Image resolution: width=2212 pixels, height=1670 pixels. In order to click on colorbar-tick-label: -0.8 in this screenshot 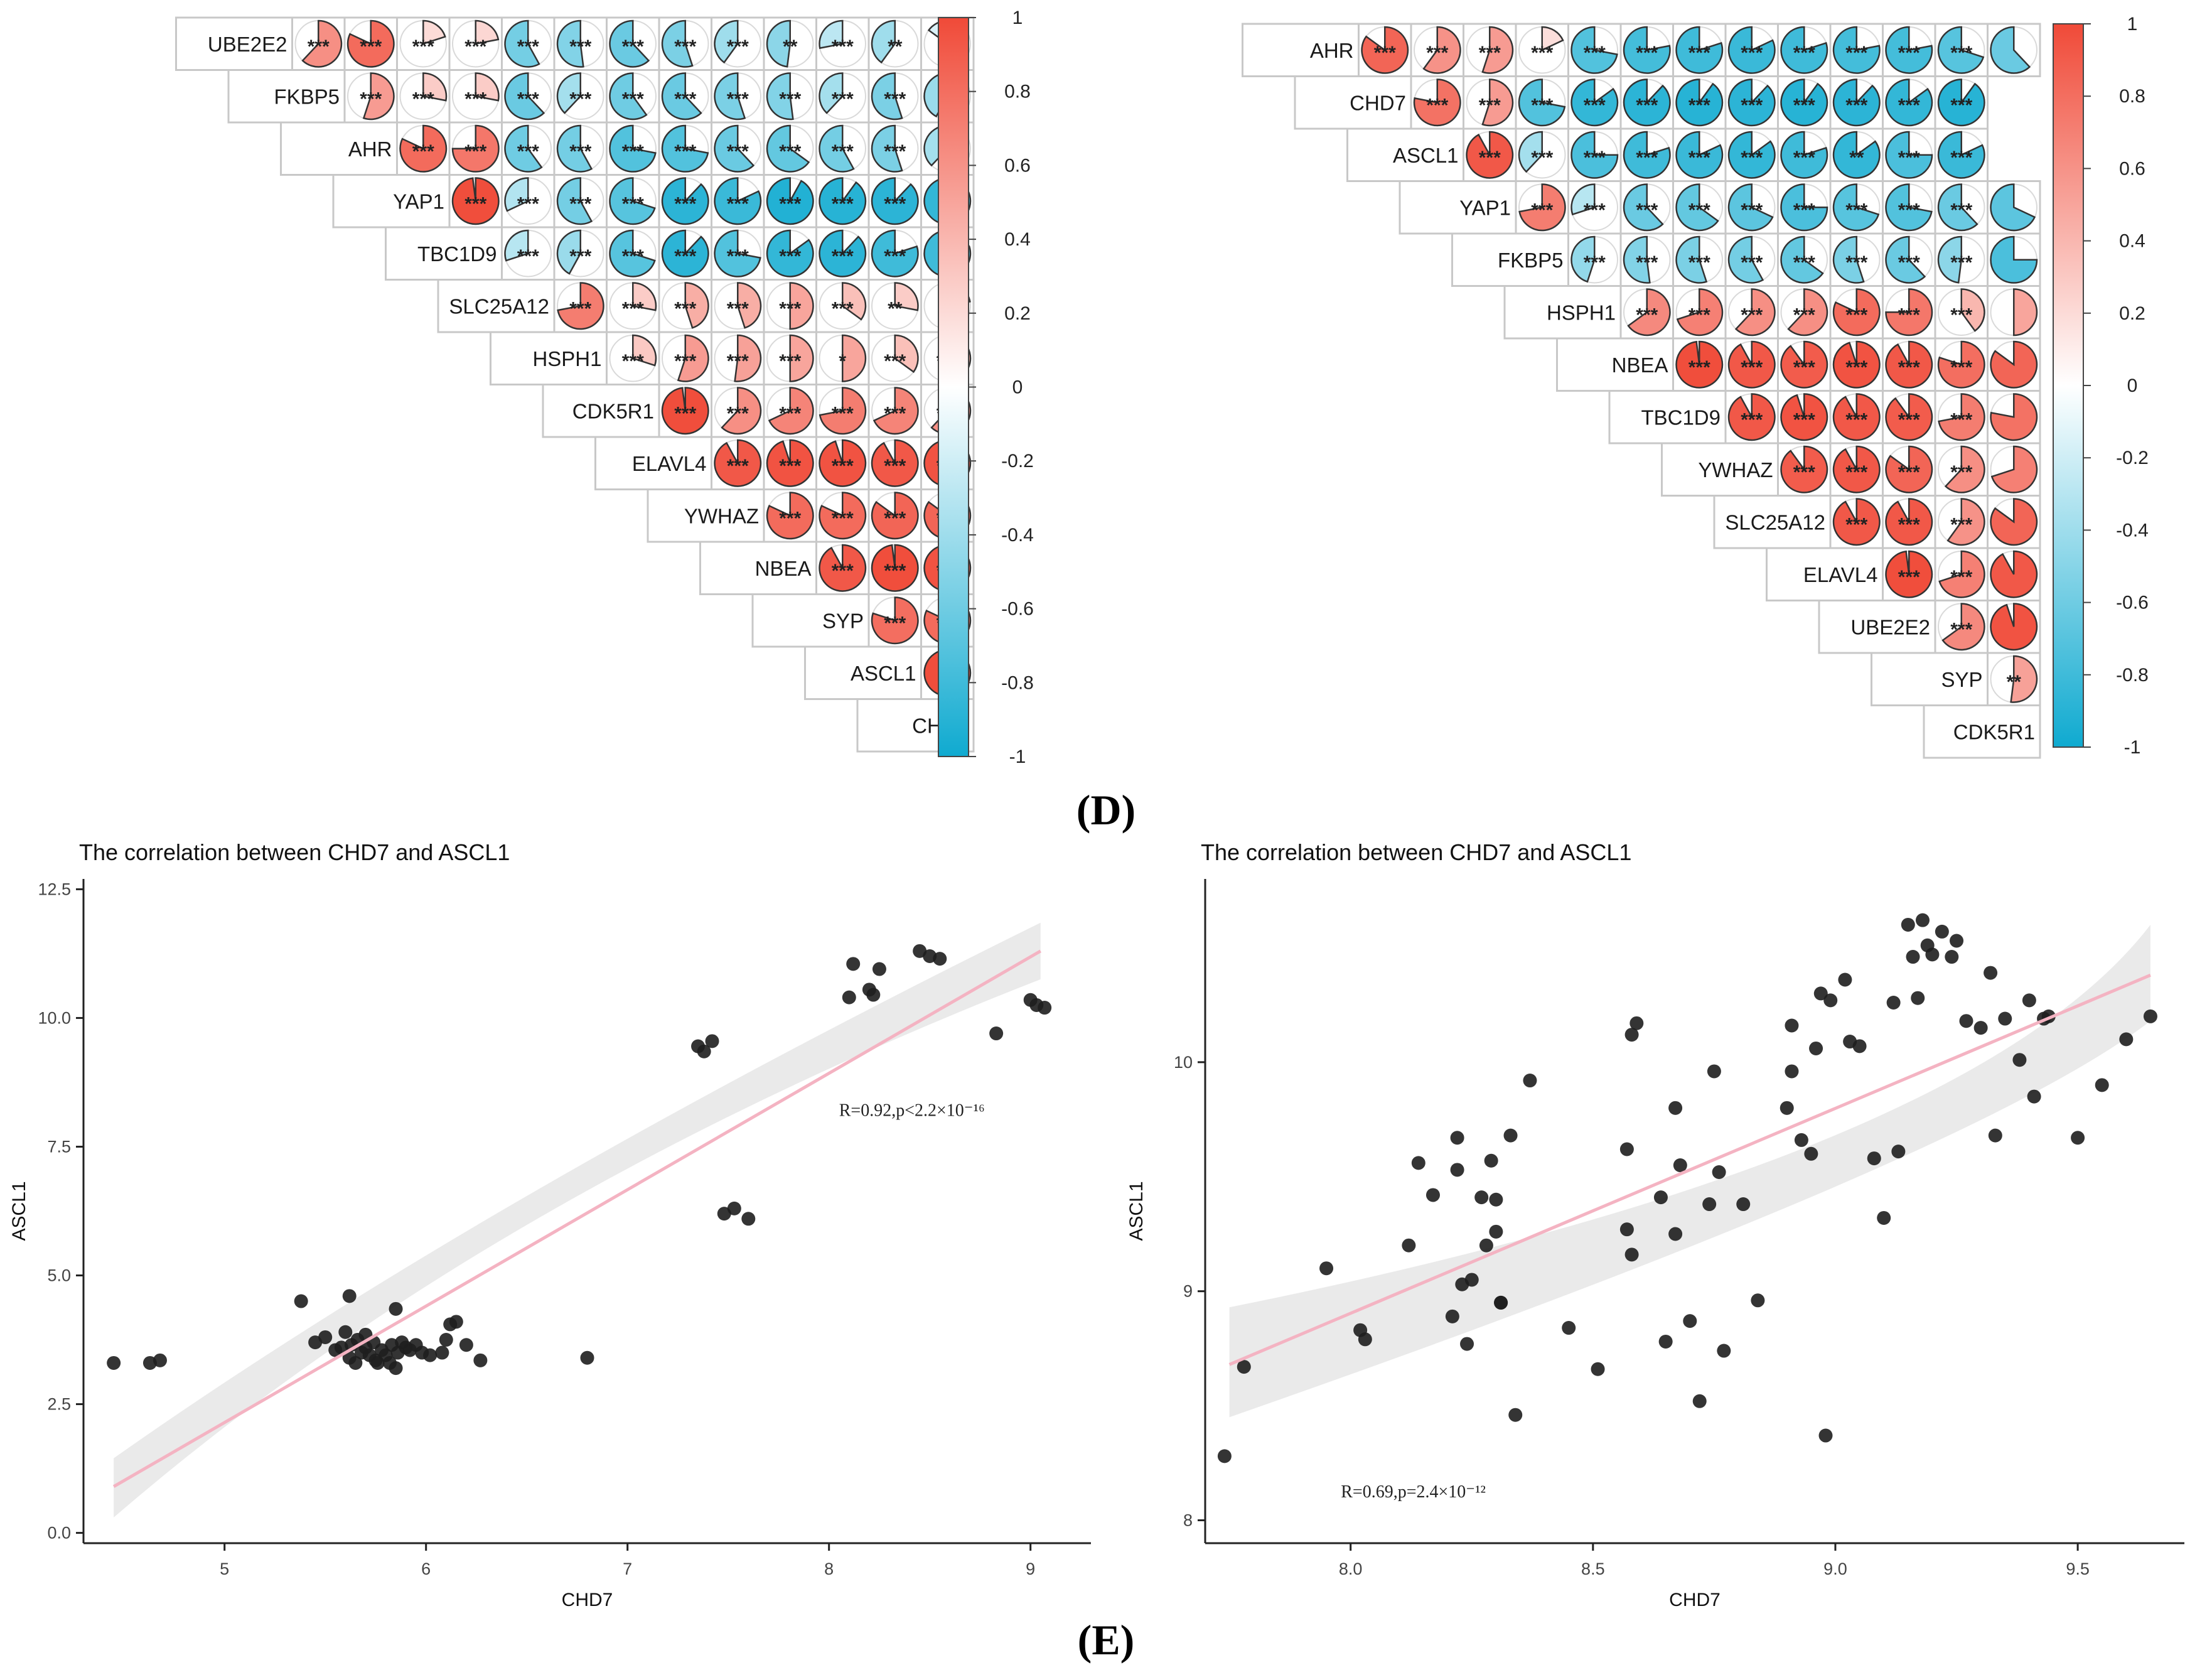, I will do `click(2132, 675)`.